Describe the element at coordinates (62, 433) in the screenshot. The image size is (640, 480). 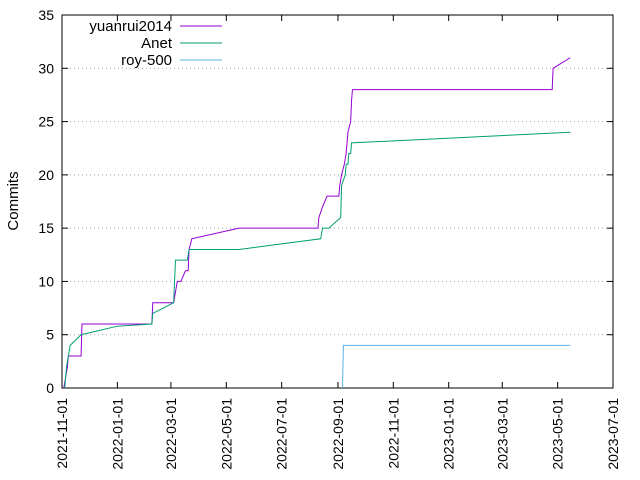
I see `x-tick-label: 2021-11-01` at that location.